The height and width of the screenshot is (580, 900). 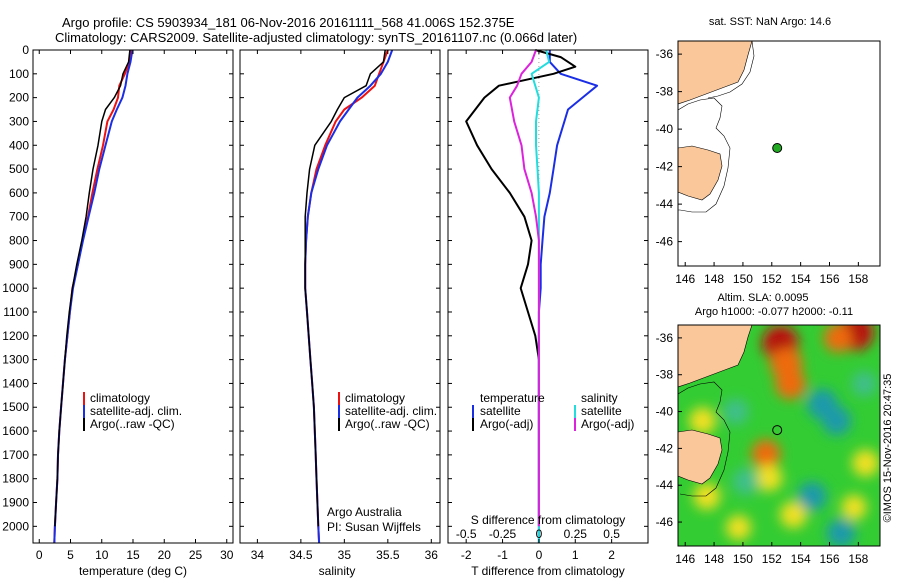 What do you see at coordinates (784, 435) in the screenshot?
I see `sla-anomaly-blobs` at bounding box center [784, 435].